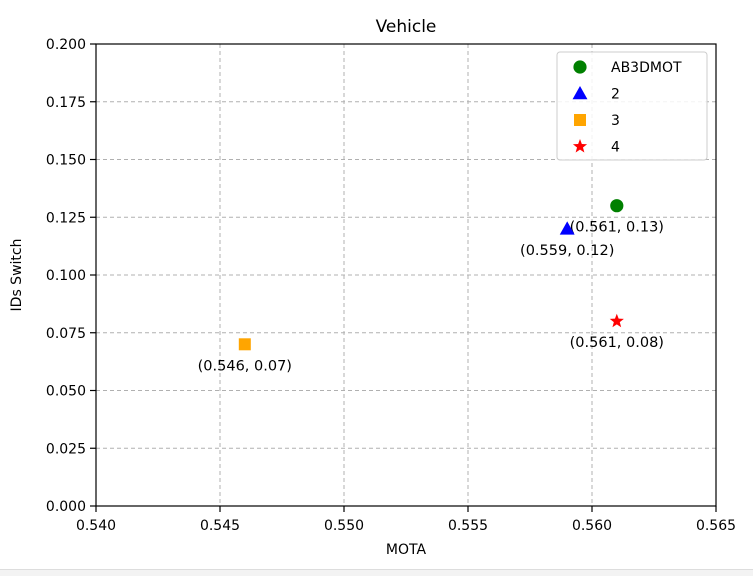 This screenshot has height=576, width=753. I want to click on y-tick-label: 0.000, so click(66, 507).